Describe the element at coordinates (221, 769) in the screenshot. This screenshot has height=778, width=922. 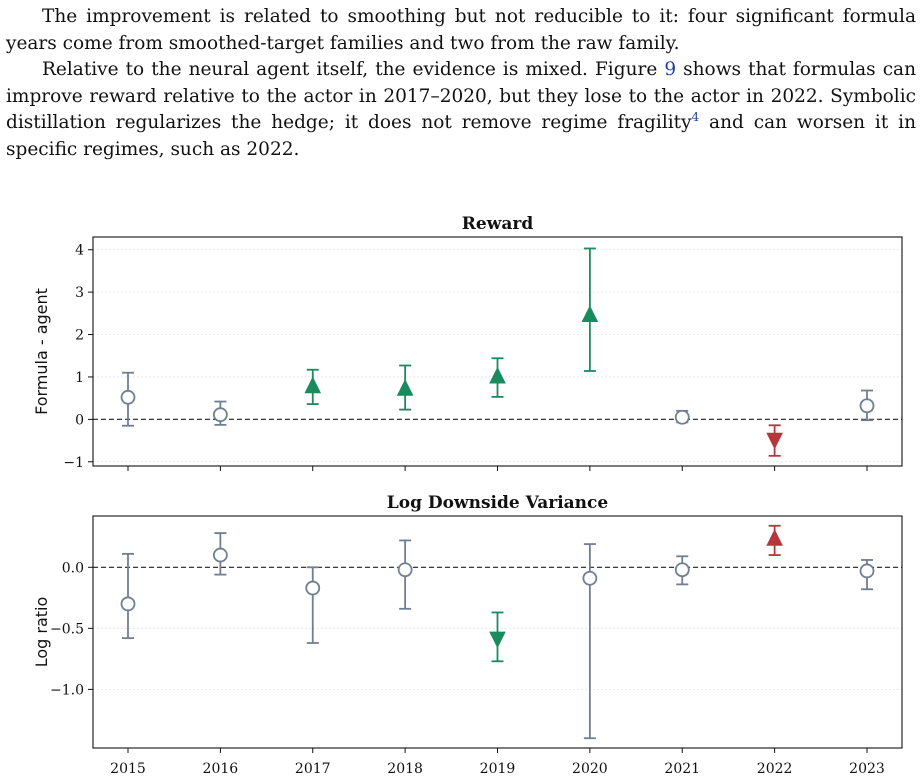
I see `x-tick-label: 2016` at that location.